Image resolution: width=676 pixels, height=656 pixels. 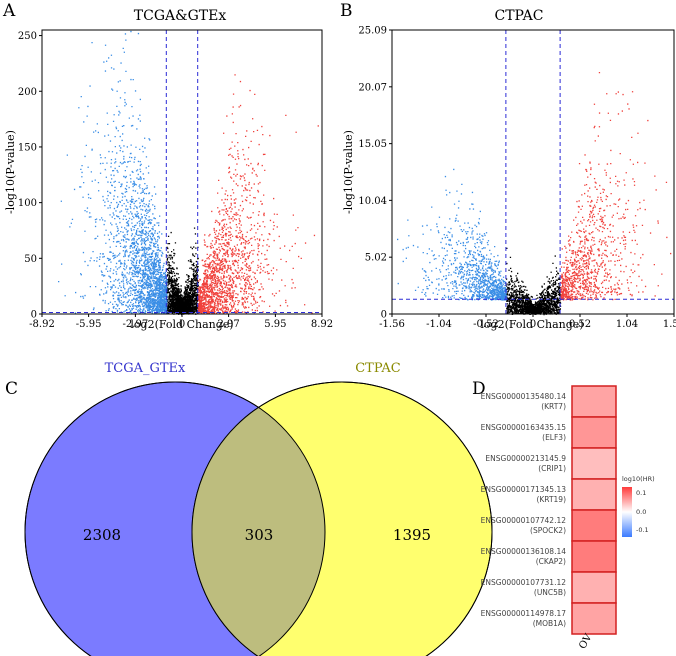 I want to click on a-xtick-label: 5.95, so click(x=275, y=324).